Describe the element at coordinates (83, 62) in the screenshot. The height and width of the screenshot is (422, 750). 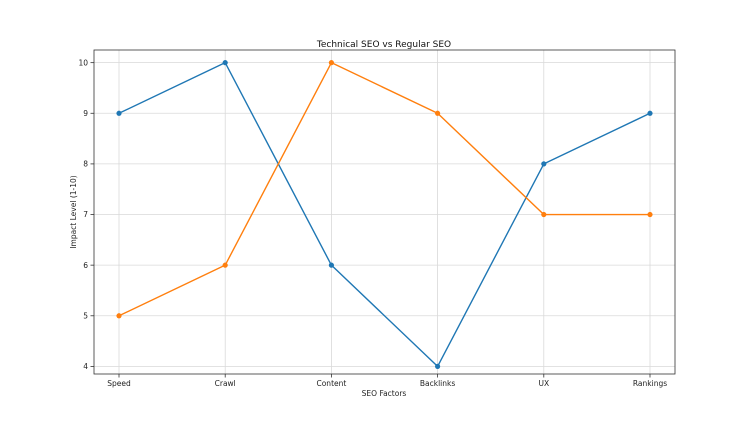
I see `y-tick-label: 10` at that location.